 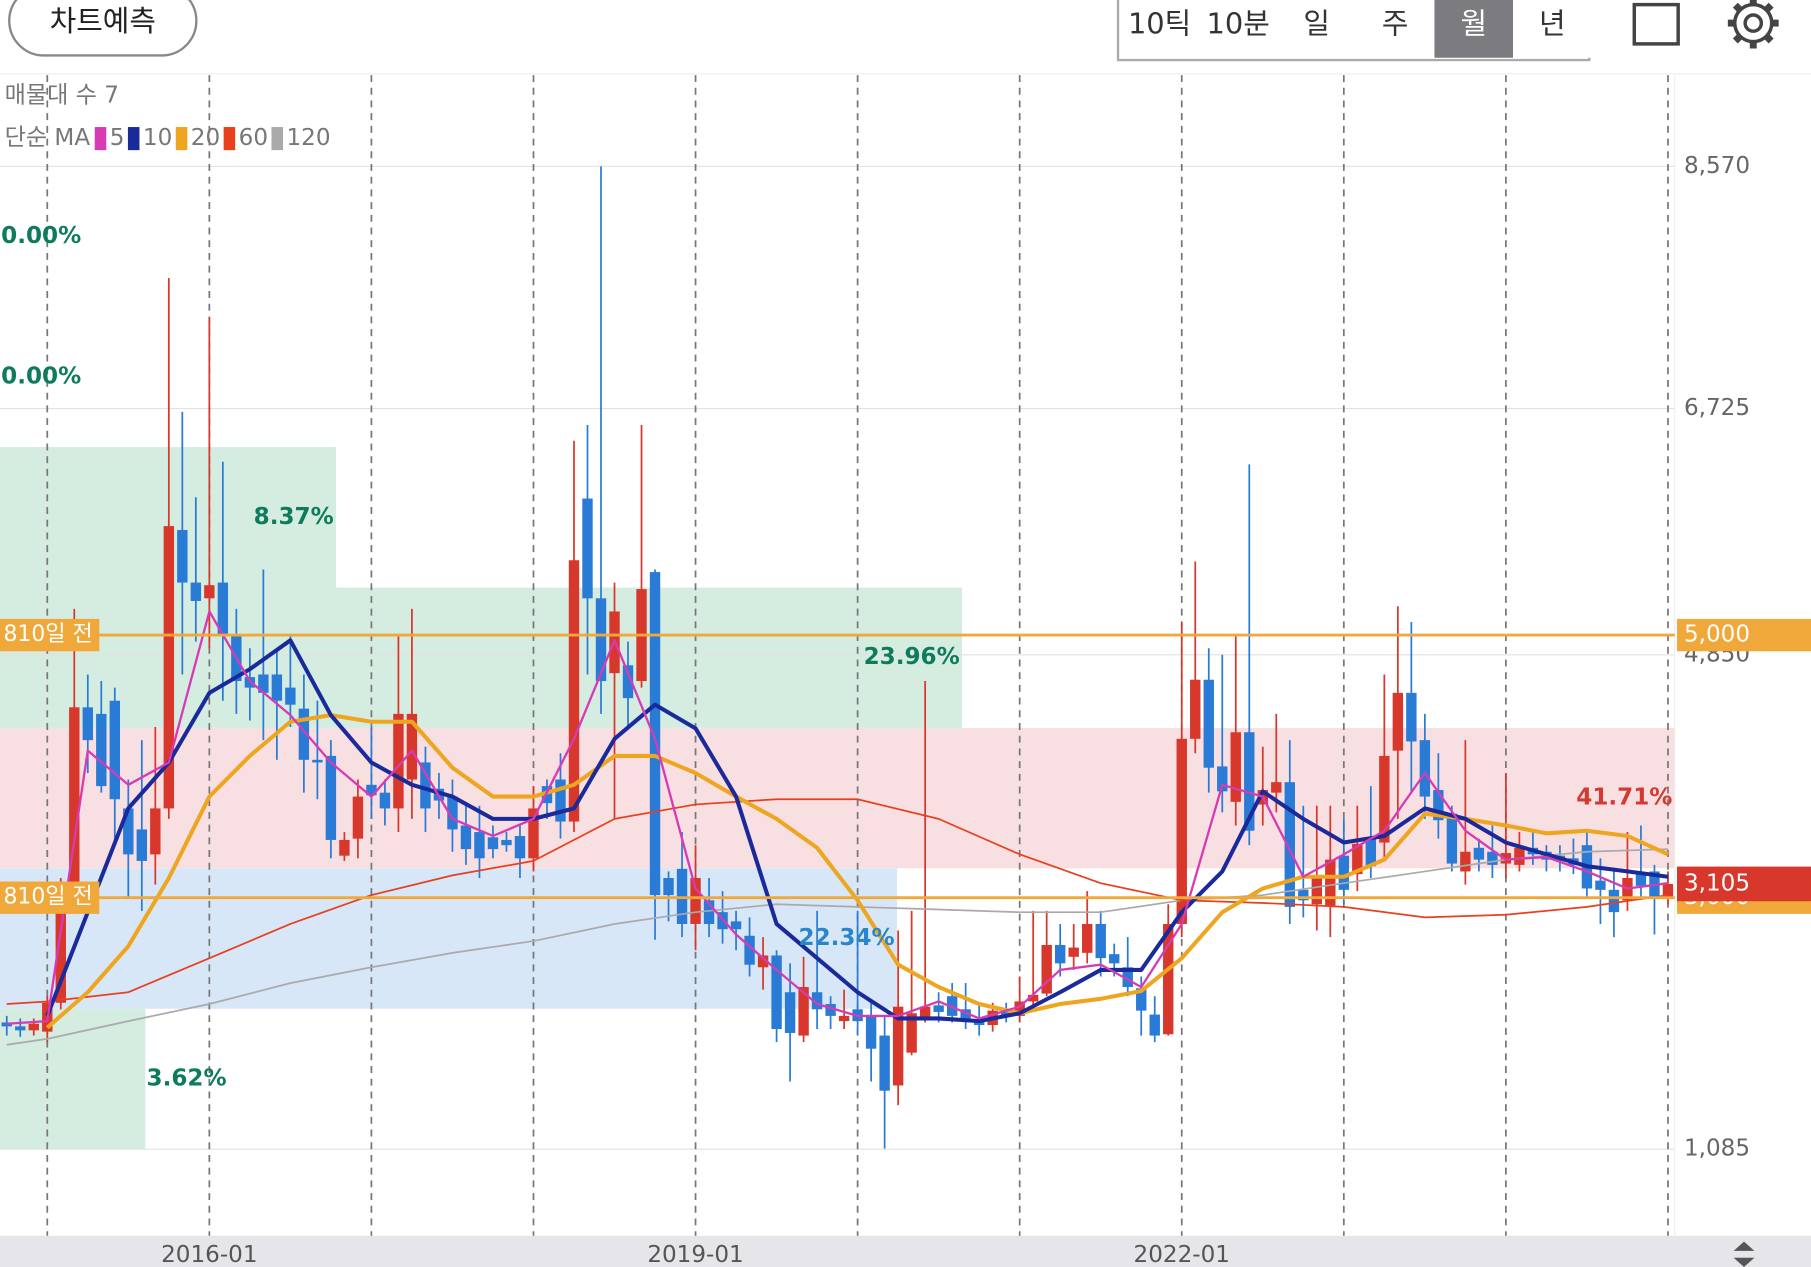 What do you see at coordinates (1159, 23) in the screenshot?
I see `period-tab-label: 10틱` at bounding box center [1159, 23].